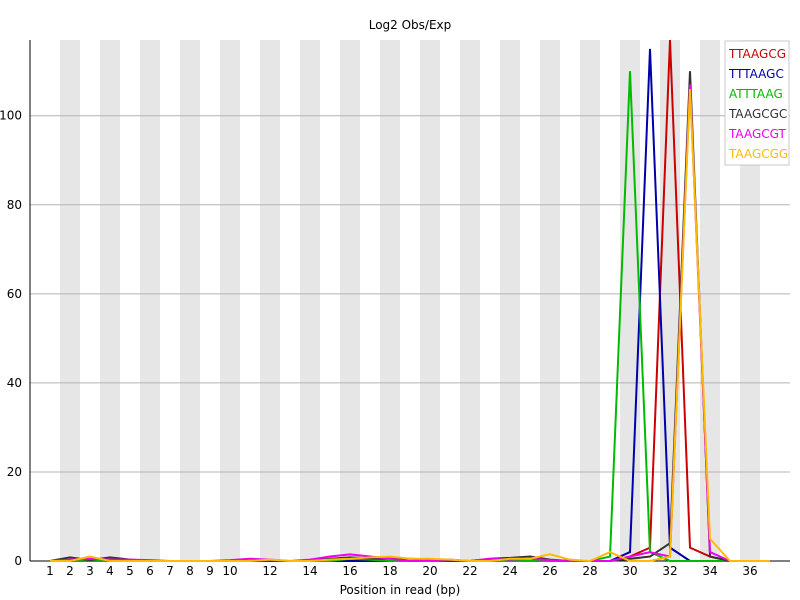 This screenshot has height=600, width=800. Describe the element at coordinates (70, 571) in the screenshot. I see `x-tick-label: 2` at that location.